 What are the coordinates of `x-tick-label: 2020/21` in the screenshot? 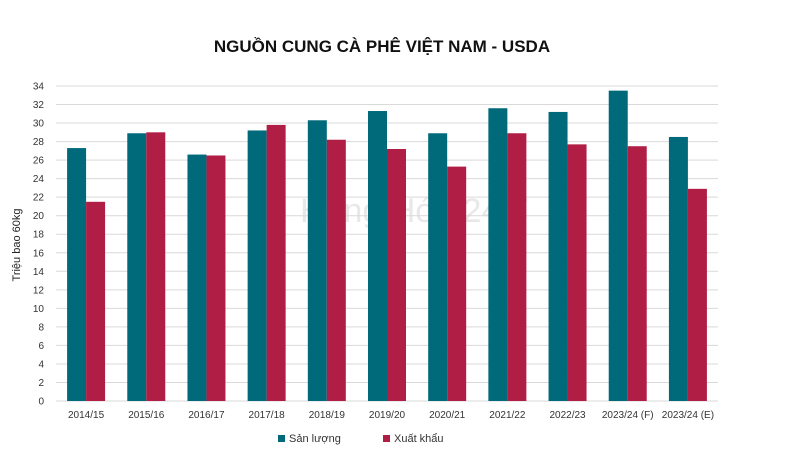 It's located at (447, 415).